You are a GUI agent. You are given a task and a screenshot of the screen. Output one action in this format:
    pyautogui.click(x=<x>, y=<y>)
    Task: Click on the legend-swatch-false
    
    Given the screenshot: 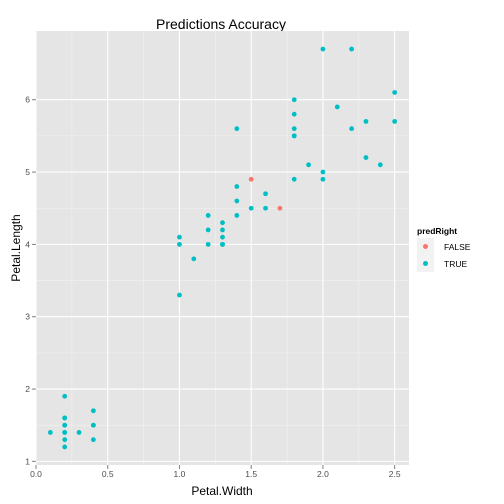 What is the action you would take?
    pyautogui.click(x=425, y=246)
    